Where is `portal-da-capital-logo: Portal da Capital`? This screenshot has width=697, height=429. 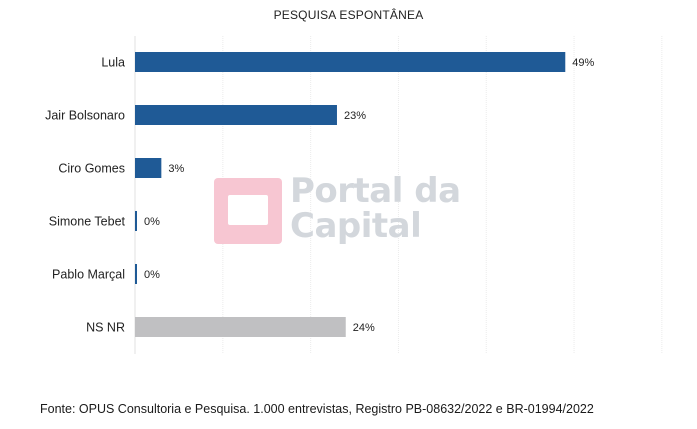 portal-da-capital-logo: Portal da Capital is located at coordinates (351, 211).